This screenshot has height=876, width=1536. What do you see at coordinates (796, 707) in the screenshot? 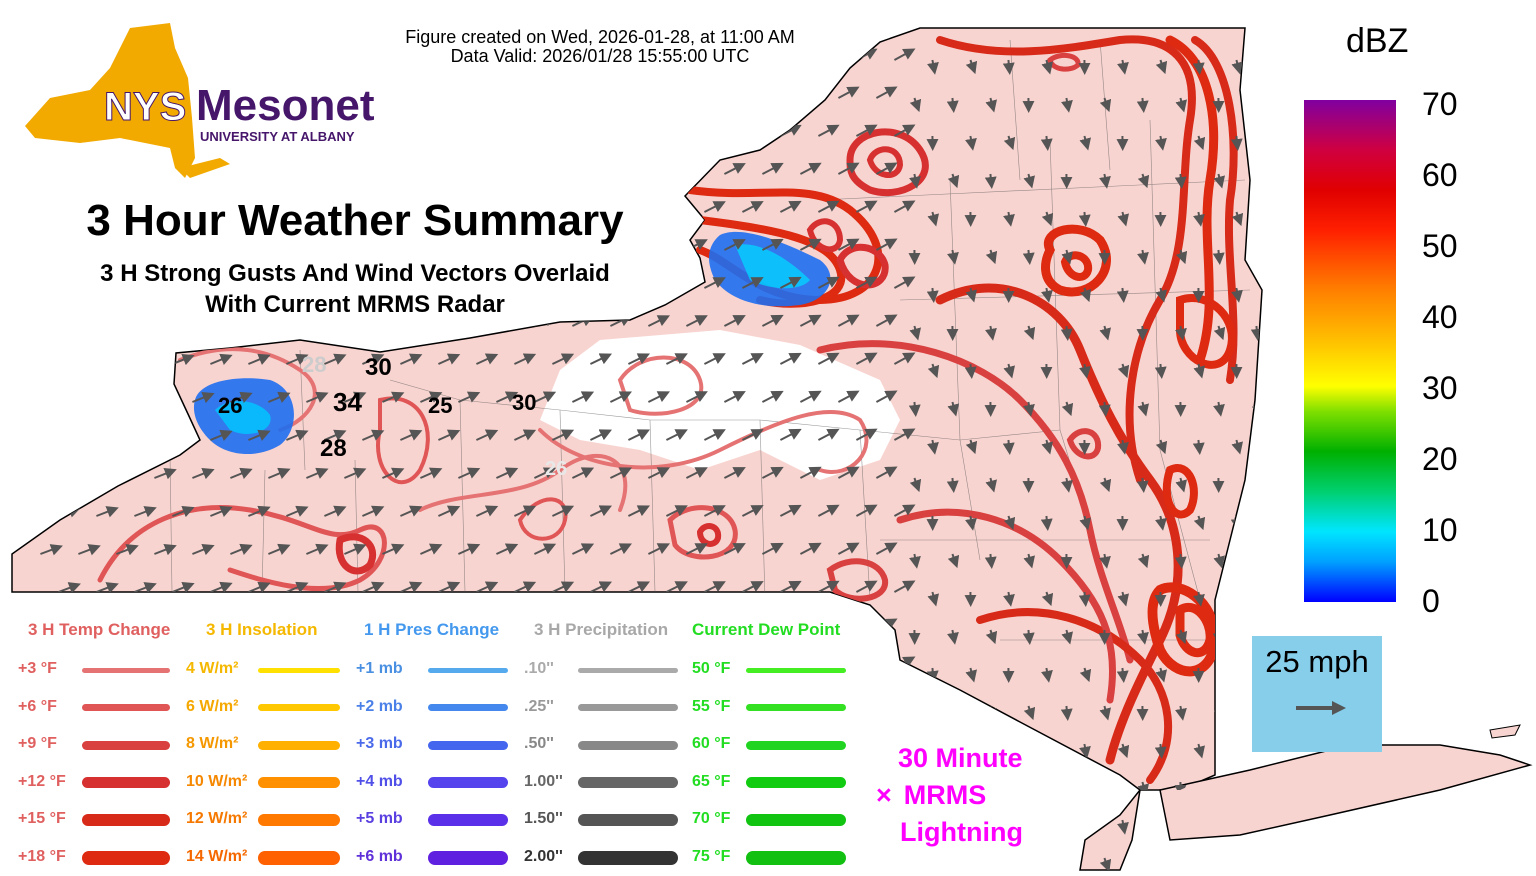
I see `legend-line-dewpoint` at bounding box center [796, 707].